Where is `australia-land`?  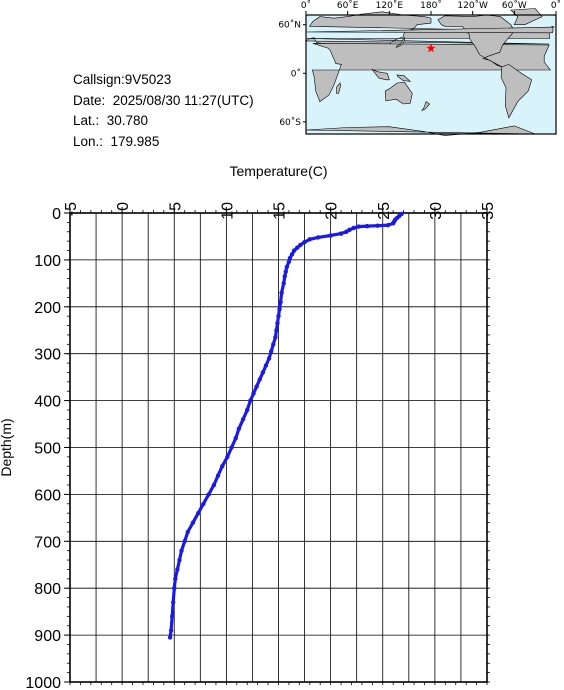
australia-land is located at coordinates (398, 93).